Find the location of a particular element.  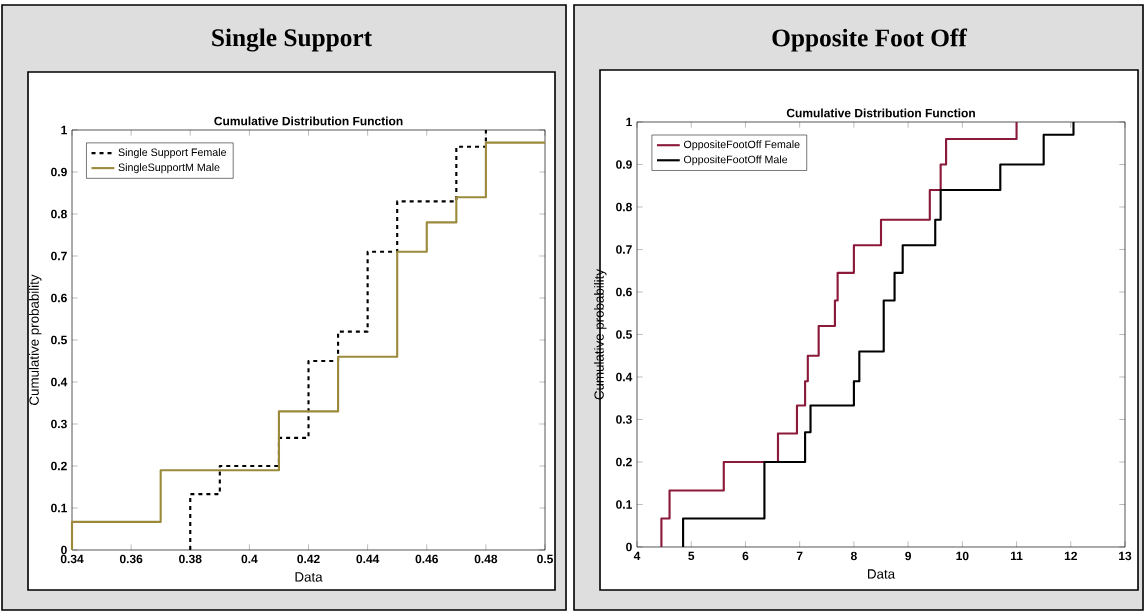

x-tick-label: 9 is located at coordinates (908, 556).